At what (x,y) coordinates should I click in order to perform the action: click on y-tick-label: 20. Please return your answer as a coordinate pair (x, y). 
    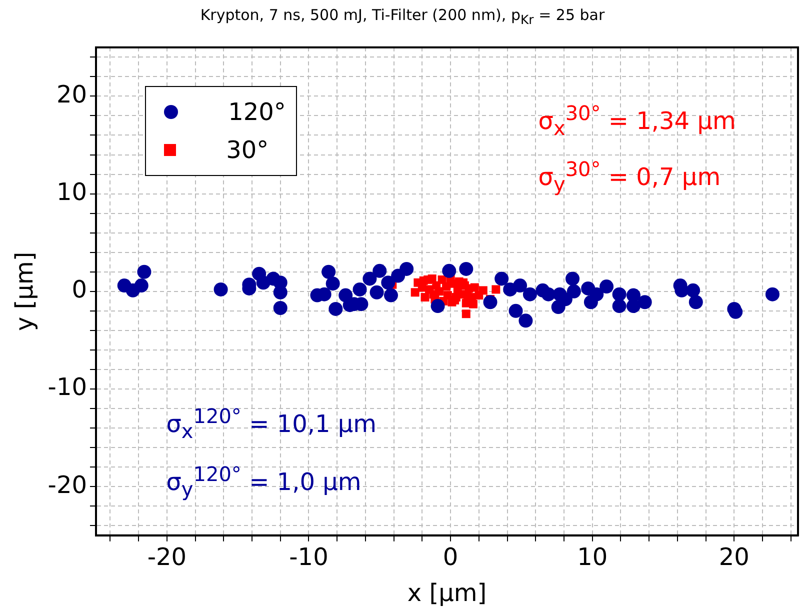
    Looking at the image, I should click on (71, 94).